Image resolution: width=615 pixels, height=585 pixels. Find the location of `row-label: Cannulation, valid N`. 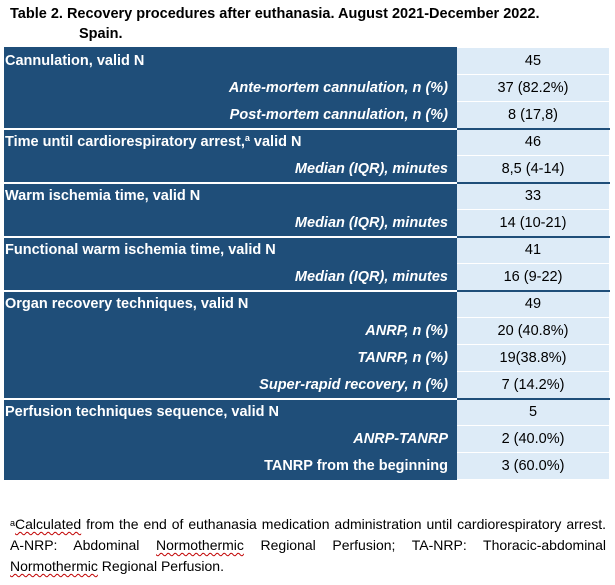

row-label: Cannulation, valid N is located at coordinates (230, 61).